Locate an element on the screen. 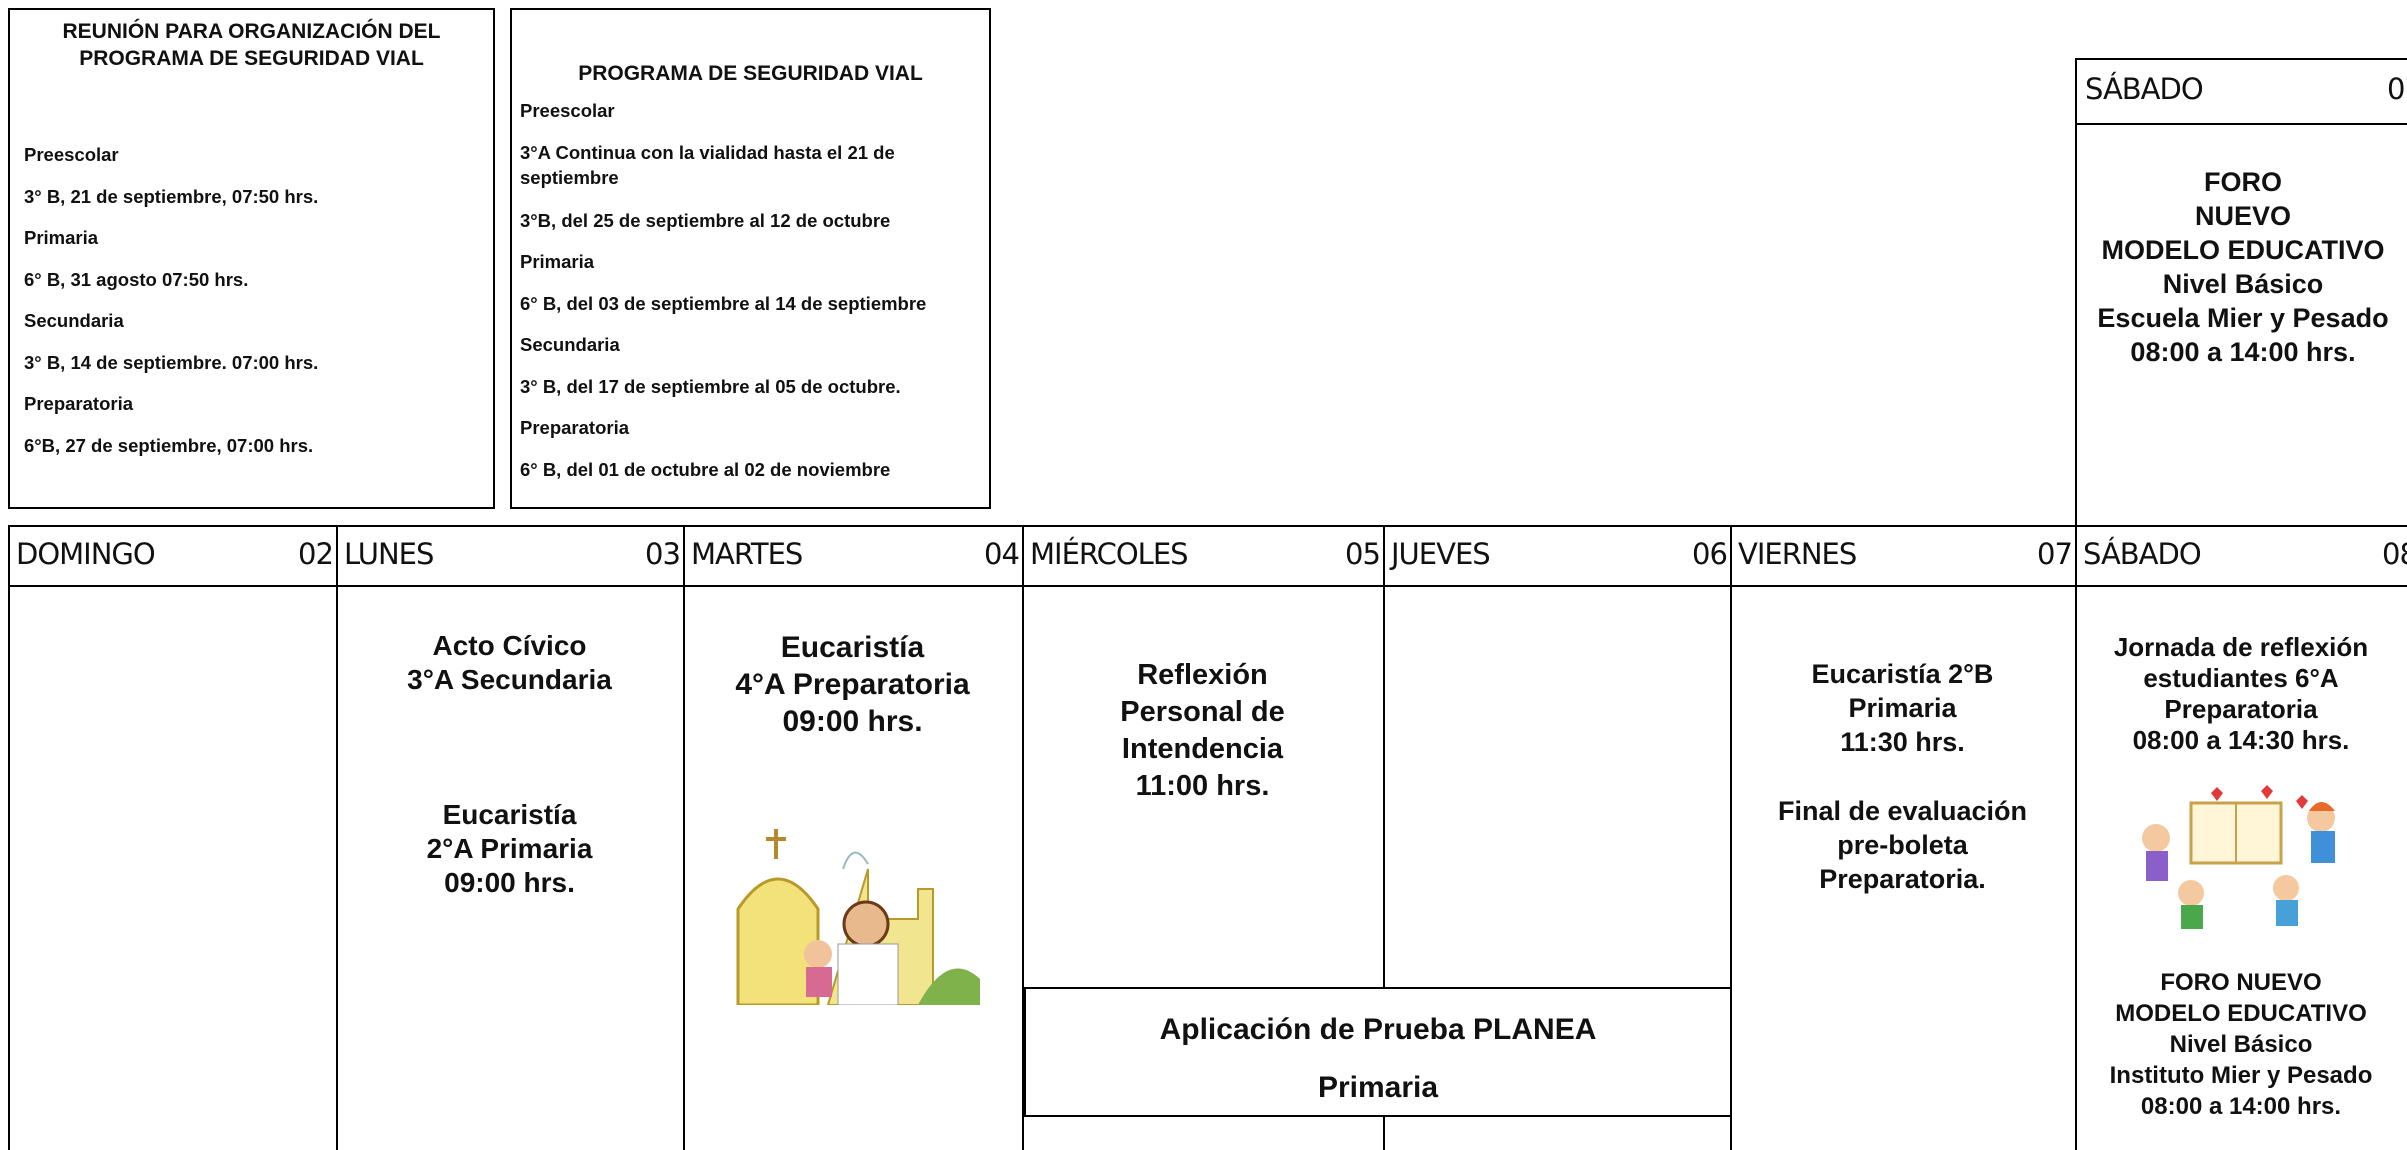 This screenshot has width=2407, height=1150. event-line: 11:00 hrs. is located at coordinates (1202, 786).